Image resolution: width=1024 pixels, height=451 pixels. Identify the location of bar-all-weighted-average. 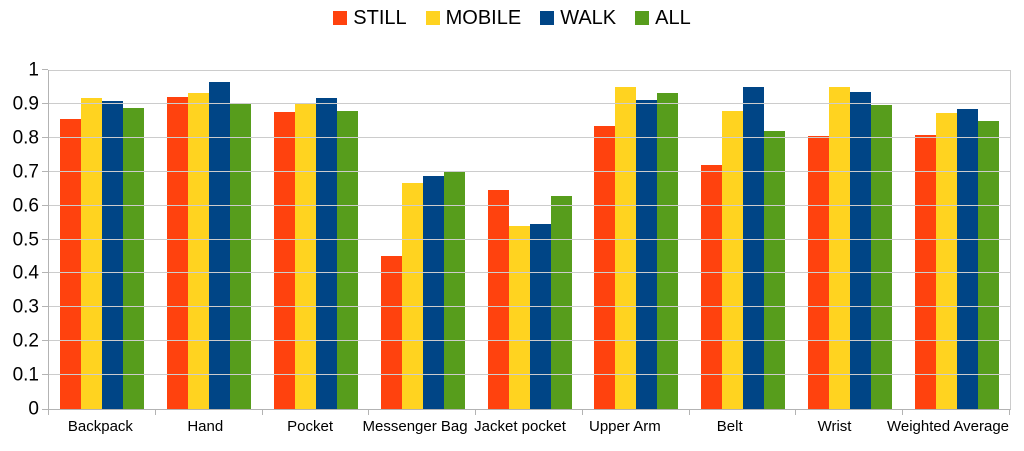
(988, 264).